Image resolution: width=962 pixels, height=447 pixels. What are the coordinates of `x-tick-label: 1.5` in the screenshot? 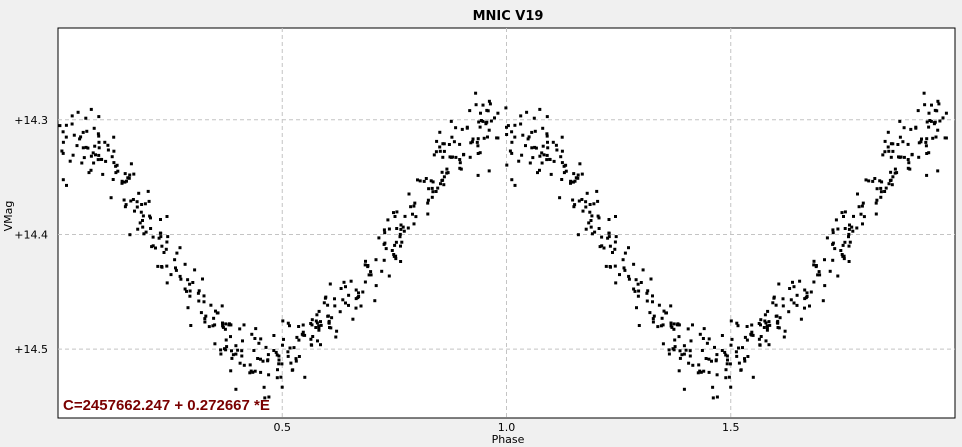 It's located at (731, 427).